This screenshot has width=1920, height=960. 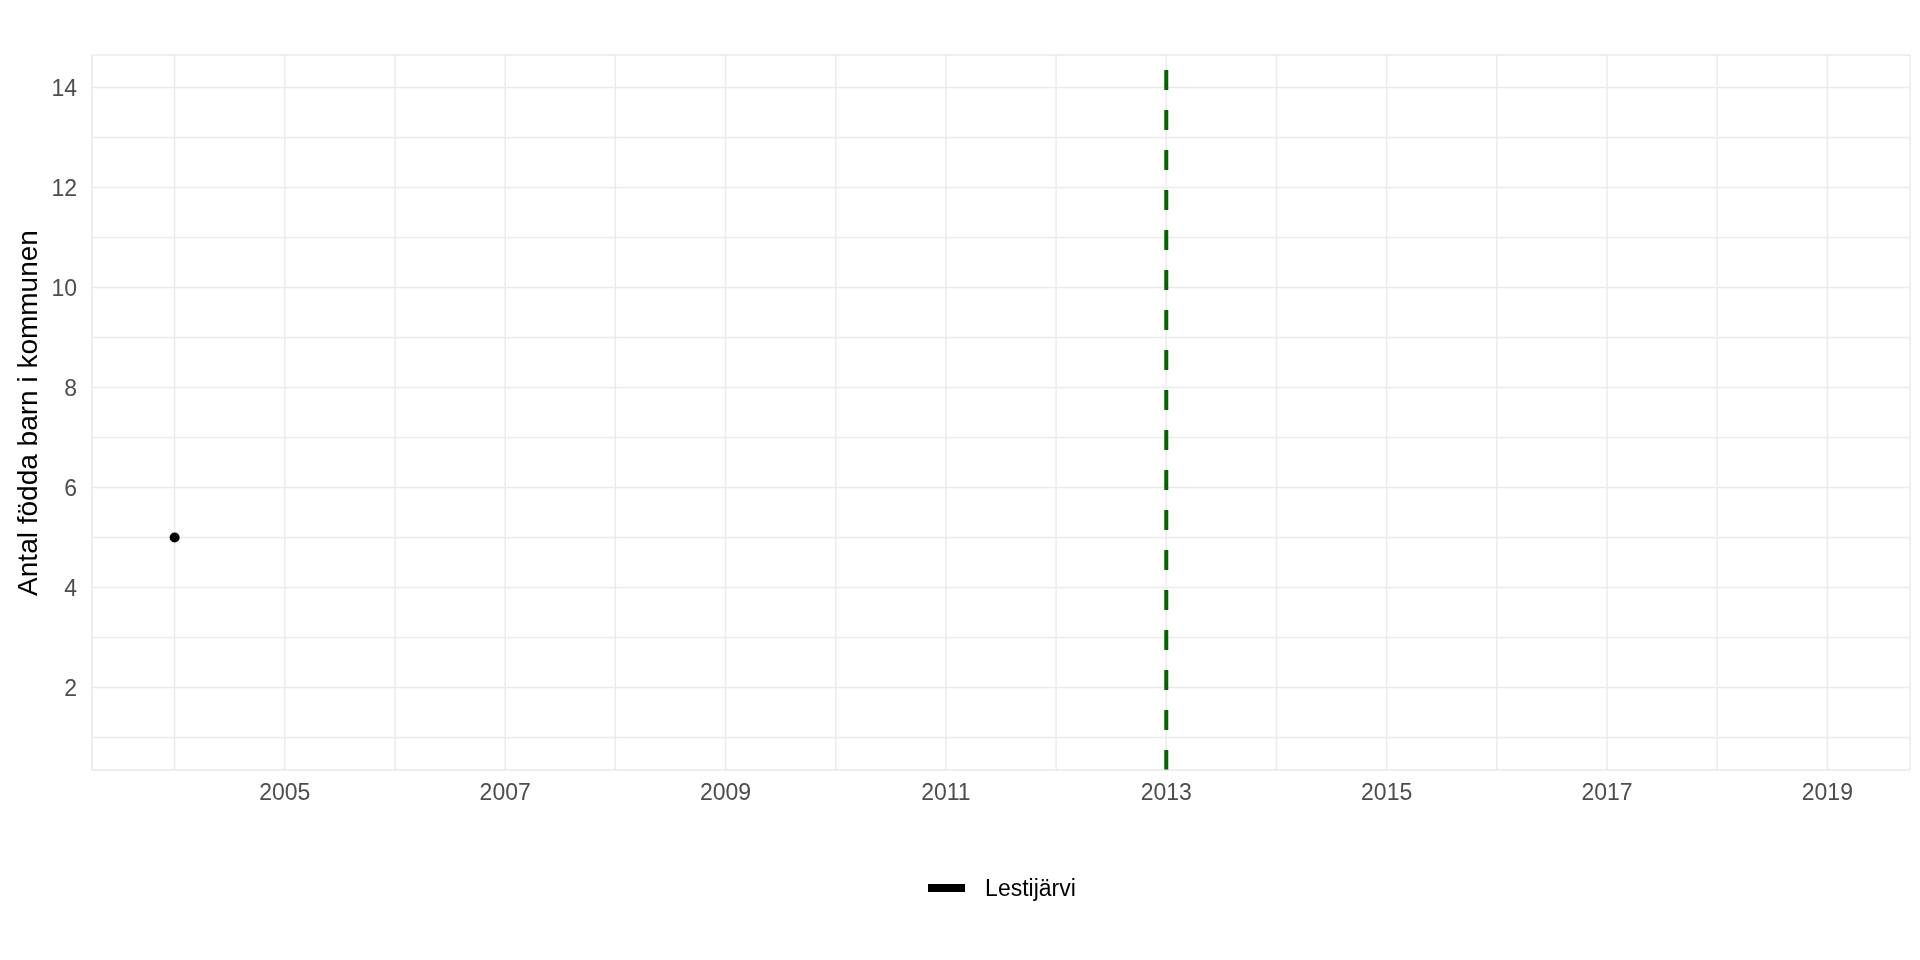 What do you see at coordinates (64, 87) in the screenshot?
I see `y-tick-label: 14` at bounding box center [64, 87].